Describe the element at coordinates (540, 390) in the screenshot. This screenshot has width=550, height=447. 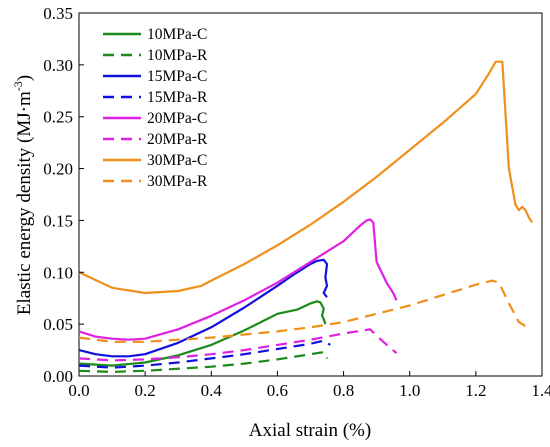
I see `x-tick-label: 1.4` at that location.